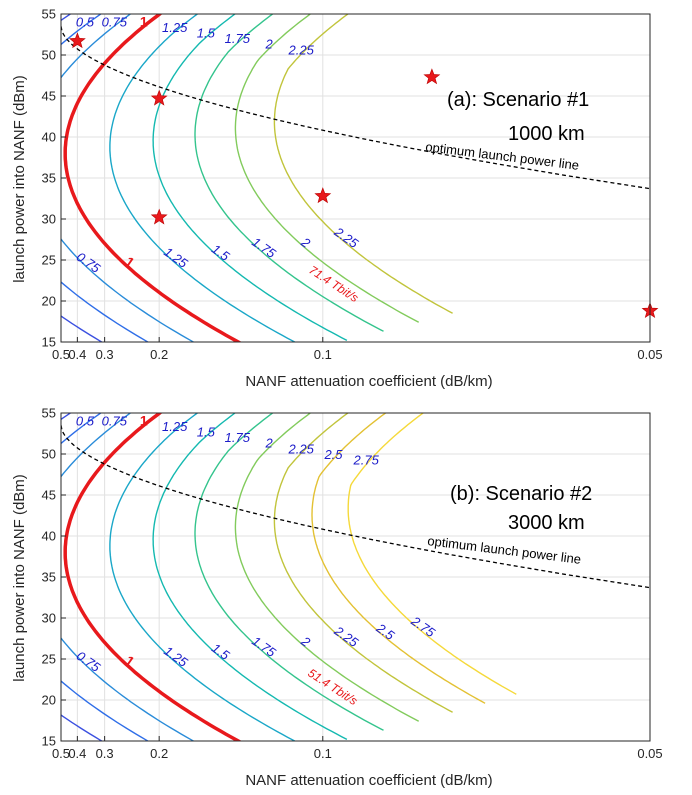 This screenshot has height=795, width=692. I want to click on x-tick-label: 0.2, so click(159, 354).